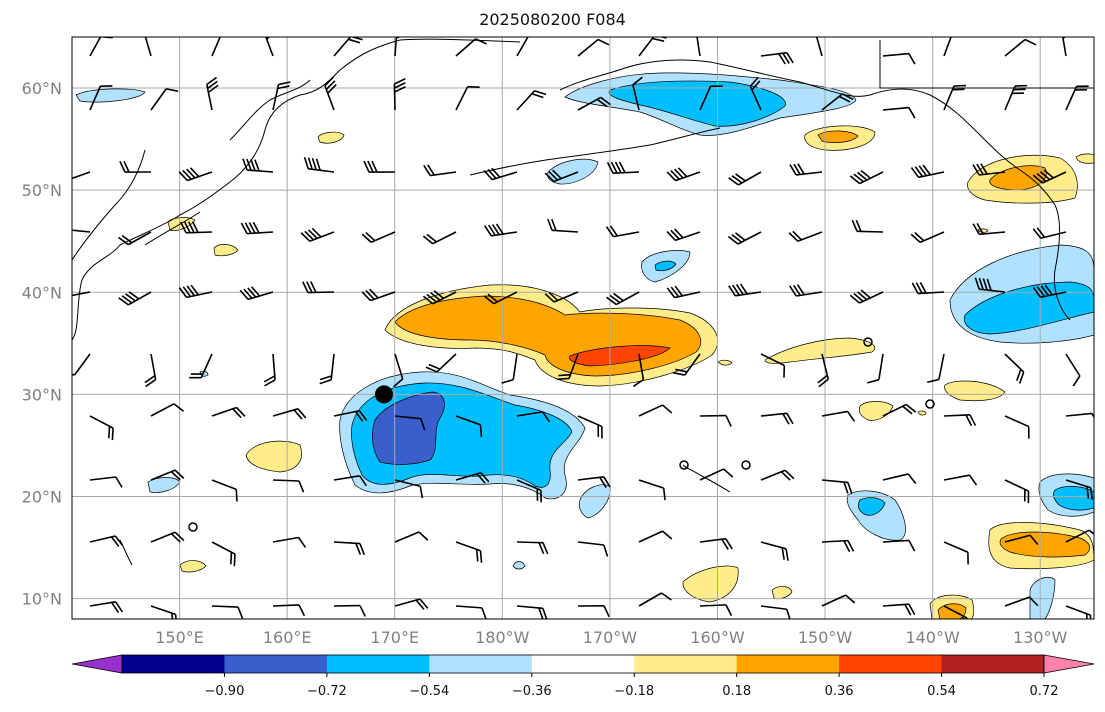 This screenshot has height=712, width=1105. What do you see at coordinates (922, 413) in the screenshot?
I see `contour-pos-i` at bounding box center [922, 413].